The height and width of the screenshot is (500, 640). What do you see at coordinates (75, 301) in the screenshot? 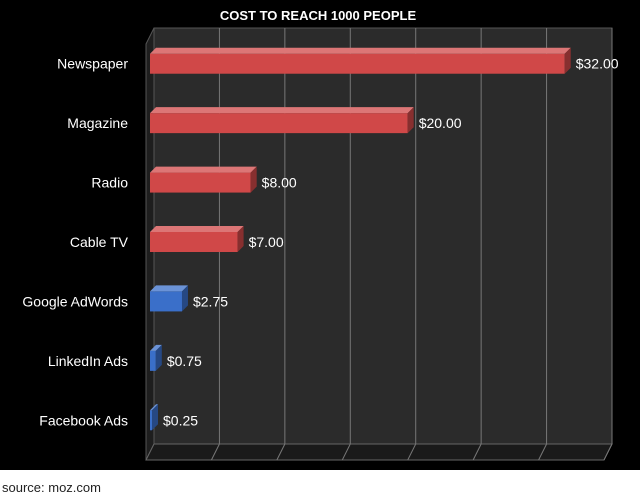
I see `category-label: Google AdWords` at bounding box center [75, 301].